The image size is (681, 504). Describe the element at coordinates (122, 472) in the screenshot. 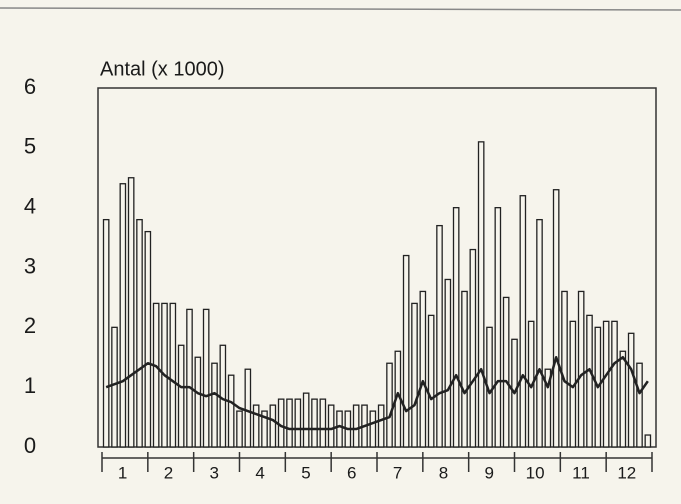

I see `x-tick-label: 1` at that location.